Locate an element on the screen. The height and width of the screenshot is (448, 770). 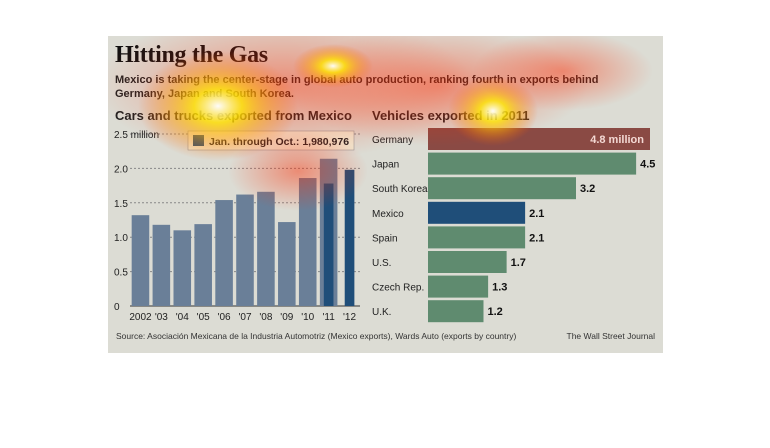
y-tick-label: 1.5 is located at coordinates (121, 204).